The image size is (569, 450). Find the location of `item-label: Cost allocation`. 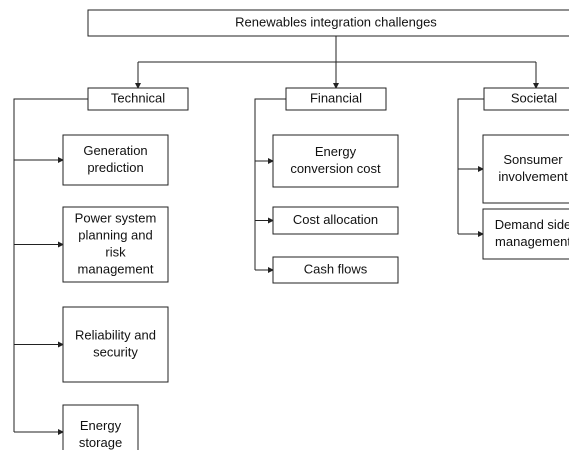

item-label: Cost allocation is located at coordinates (335, 219).